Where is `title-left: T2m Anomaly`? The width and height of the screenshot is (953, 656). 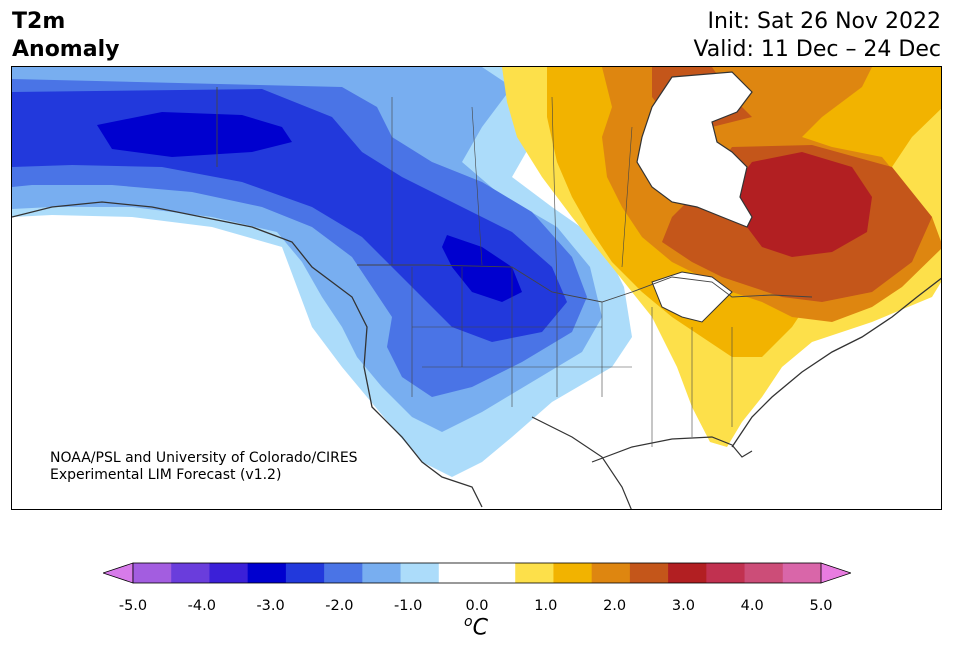 title-left: T2m Anomaly is located at coordinates (65, 36).